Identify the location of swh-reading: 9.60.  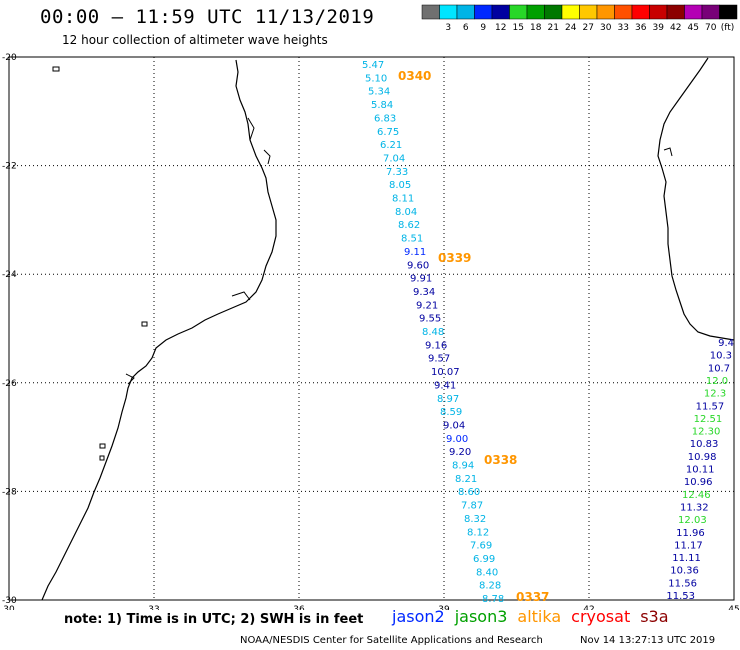
(418, 265).